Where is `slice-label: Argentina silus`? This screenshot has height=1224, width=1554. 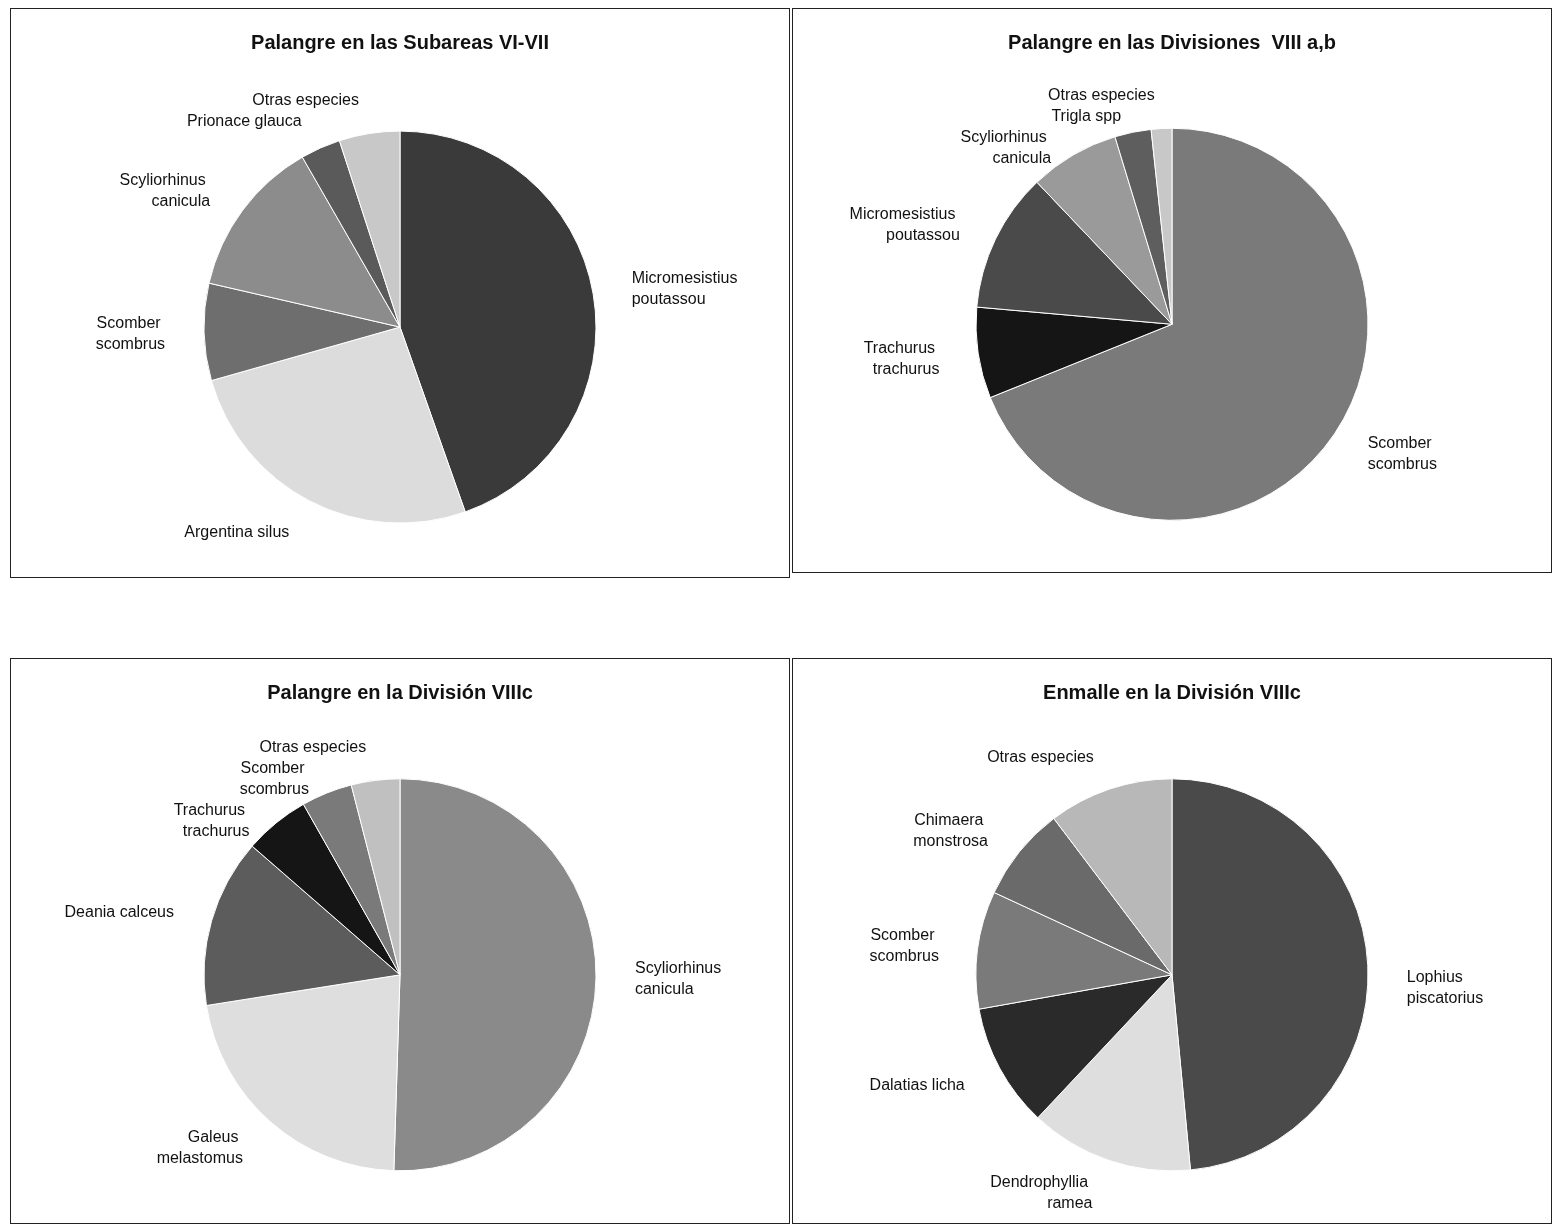
slice-label: Argentina silus is located at coordinates (237, 531).